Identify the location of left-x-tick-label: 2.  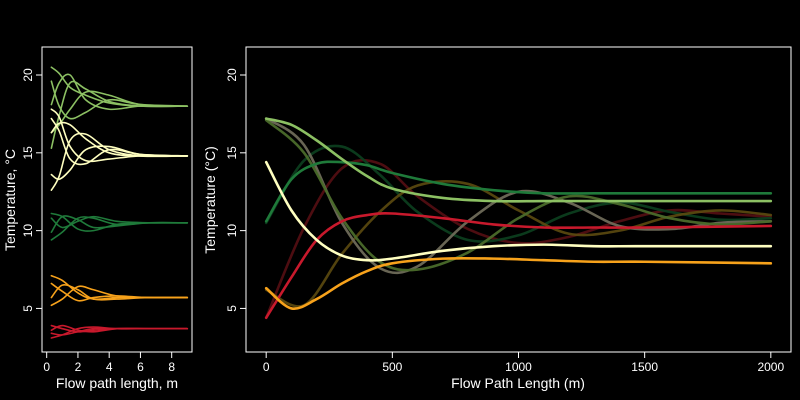
(78, 367).